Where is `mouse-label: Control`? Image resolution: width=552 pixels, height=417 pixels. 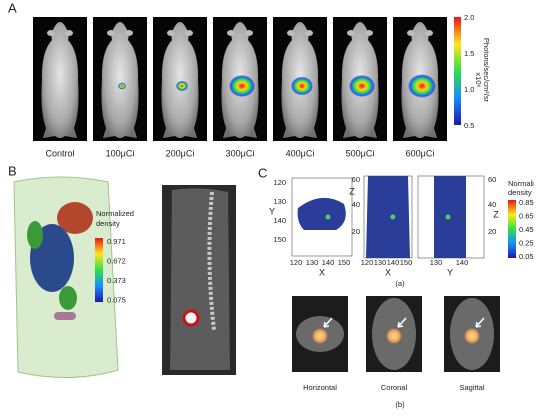 mouse-label: Control is located at coordinates (59, 153).